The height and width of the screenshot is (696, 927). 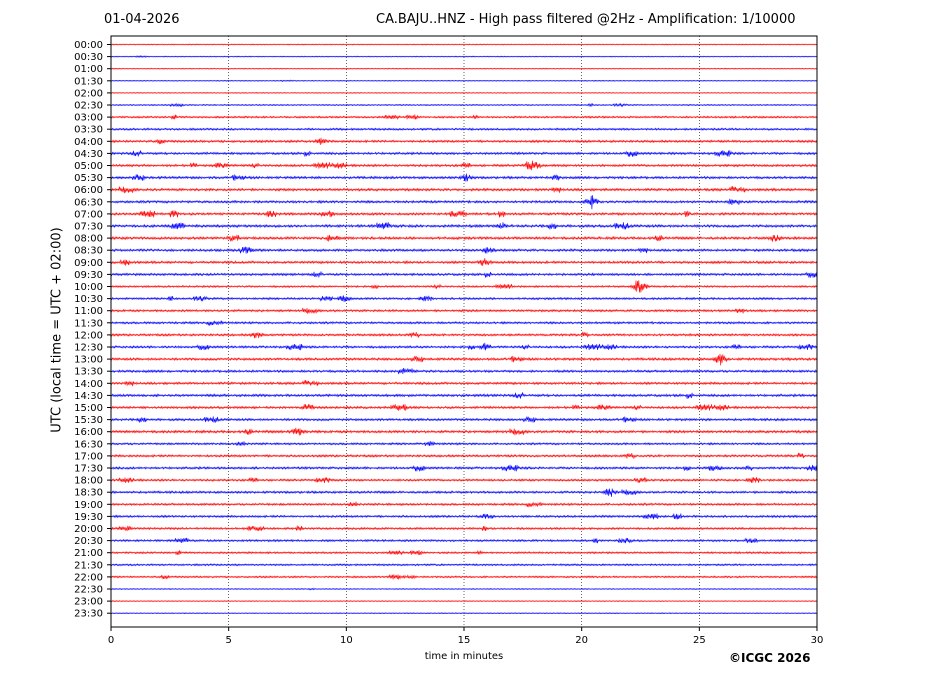 What do you see at coordinates (88, 178) in the screenshot?
I see `y-tick-label: 05:30` at bounding box center [88, 178].